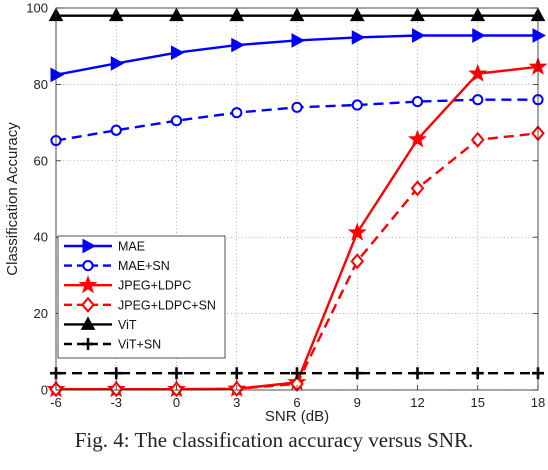  Describe the element at coordinates (116, 402) in the screenshot. I see `x-tick-label: -3` at that location.